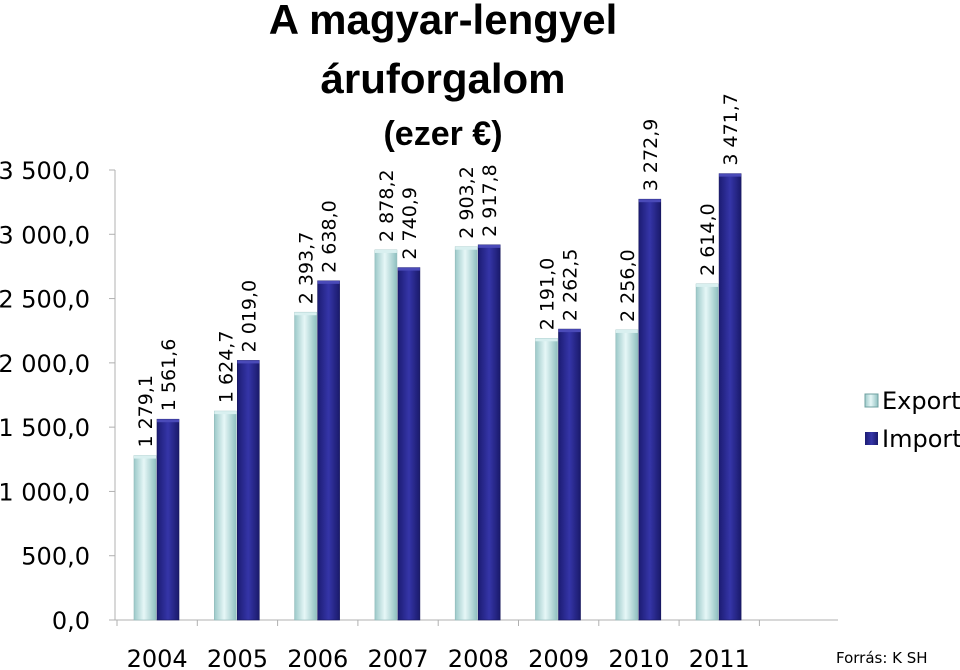  I want to click on data-label-export-2011: 2 614,0, so click(708, 239).